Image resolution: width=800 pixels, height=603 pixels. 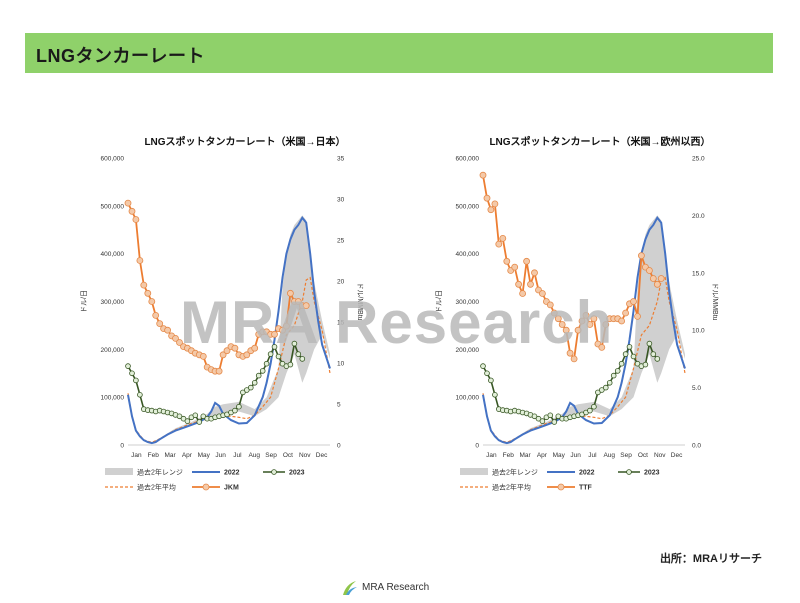 I want to click on y-tick-label: 300,000, so click(x=113, y=302).